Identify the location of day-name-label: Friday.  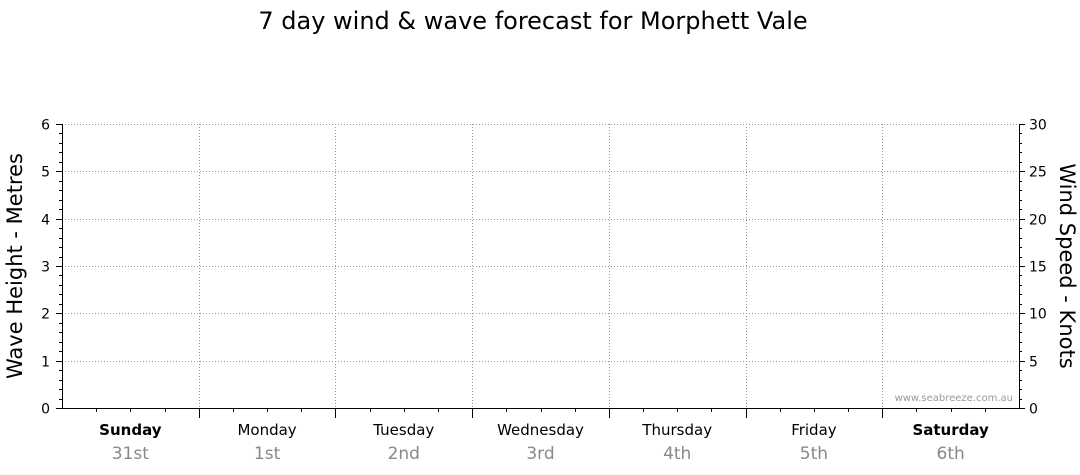
(814, 430).